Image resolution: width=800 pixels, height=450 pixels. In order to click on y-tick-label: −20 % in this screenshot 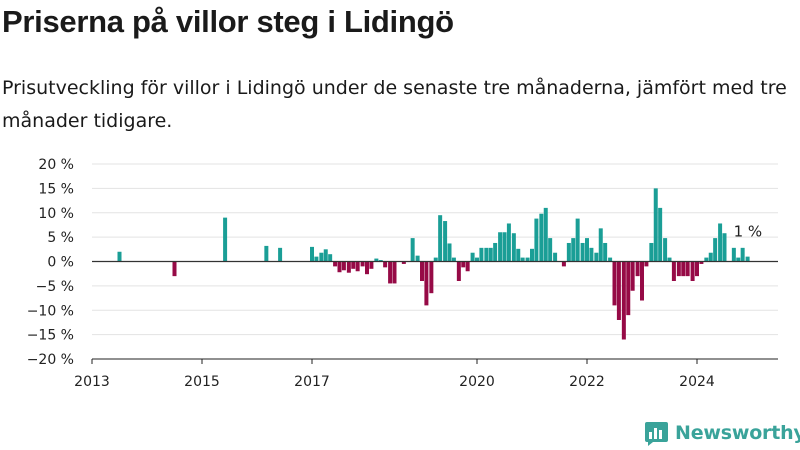, I will do `click(50, 360)`.